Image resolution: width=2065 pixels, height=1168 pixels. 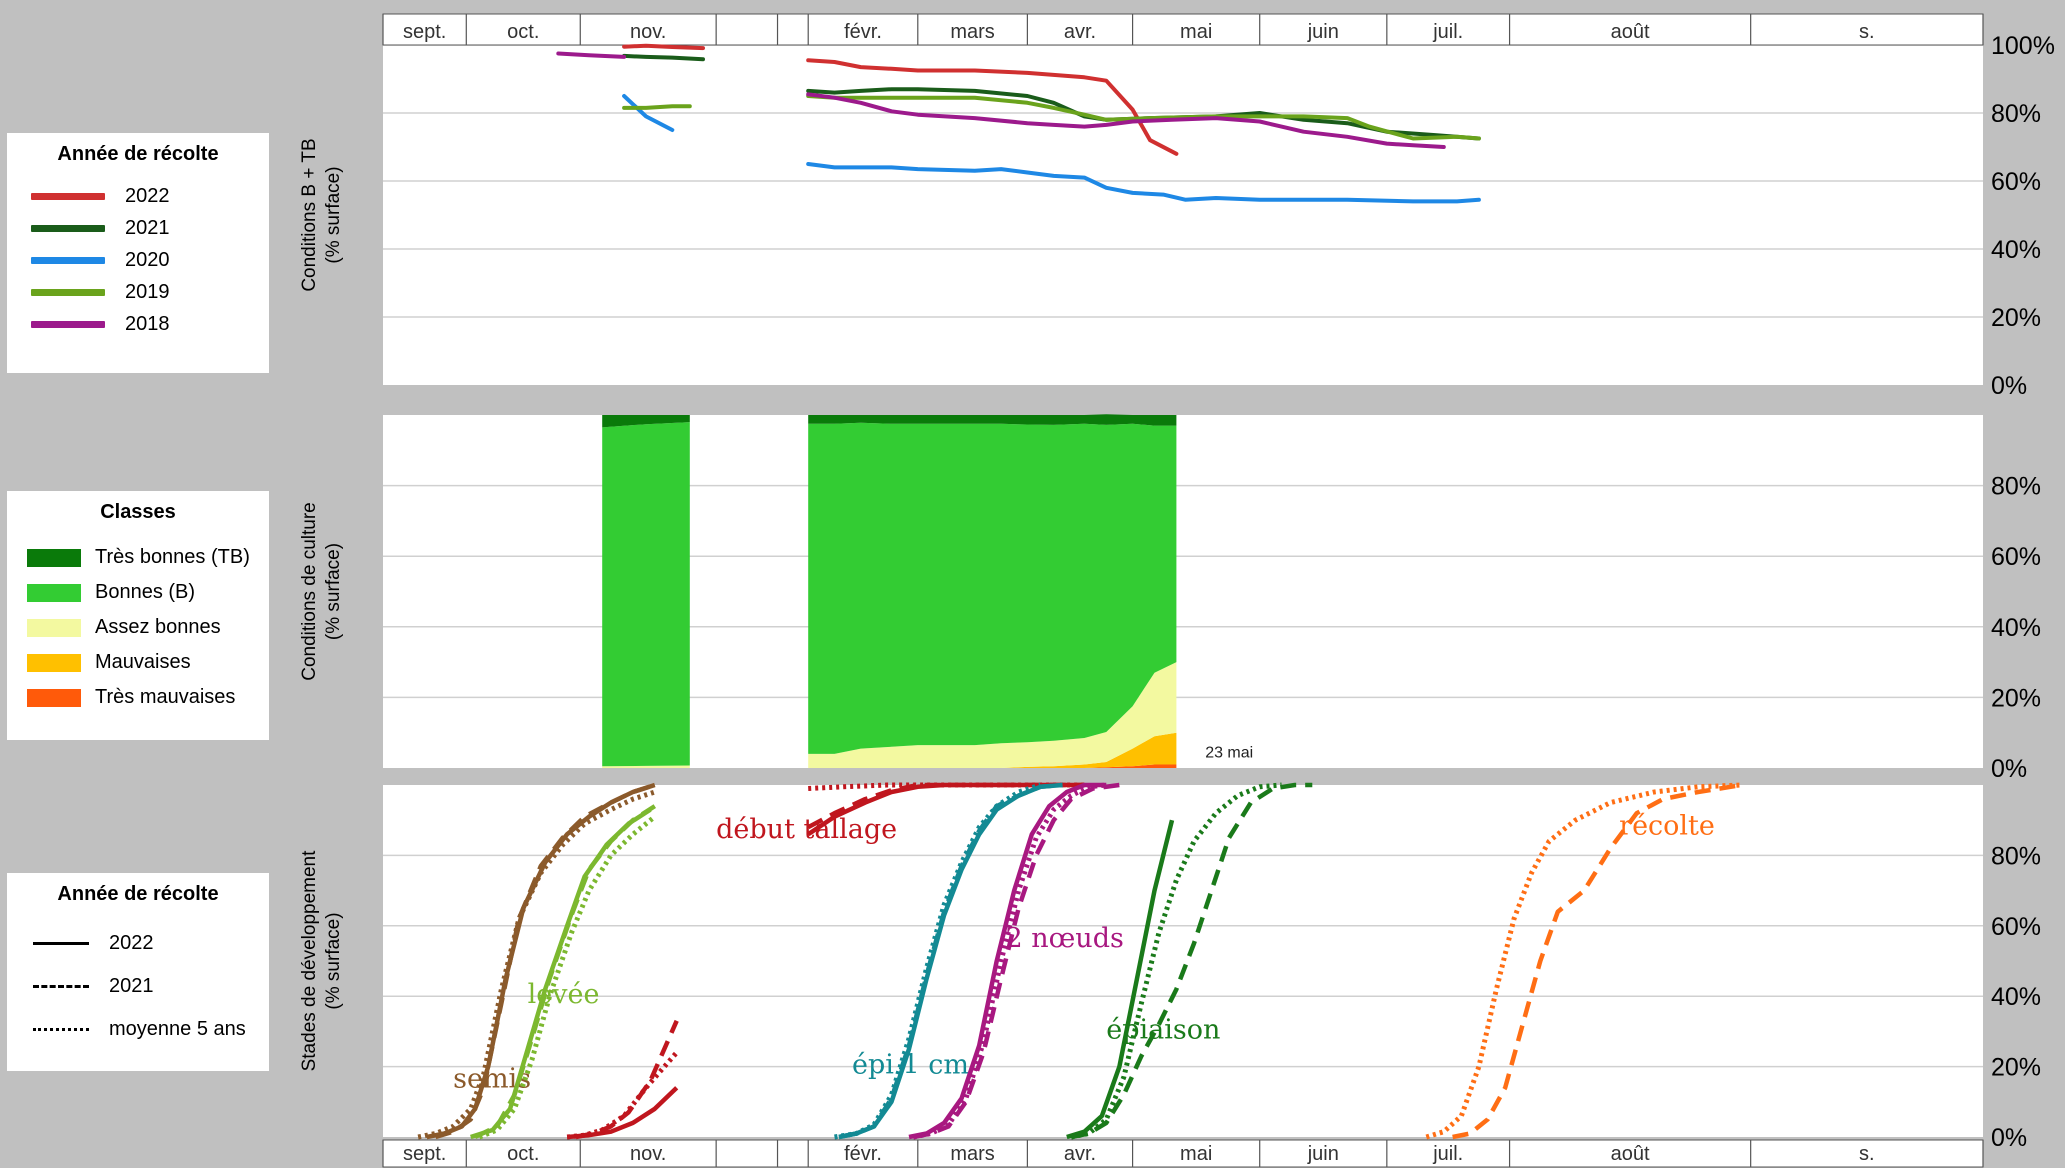 What do you see at coordinates (1183, 29) in the screenshot?
I see `month-axis` at bounding box center [1183, 29].